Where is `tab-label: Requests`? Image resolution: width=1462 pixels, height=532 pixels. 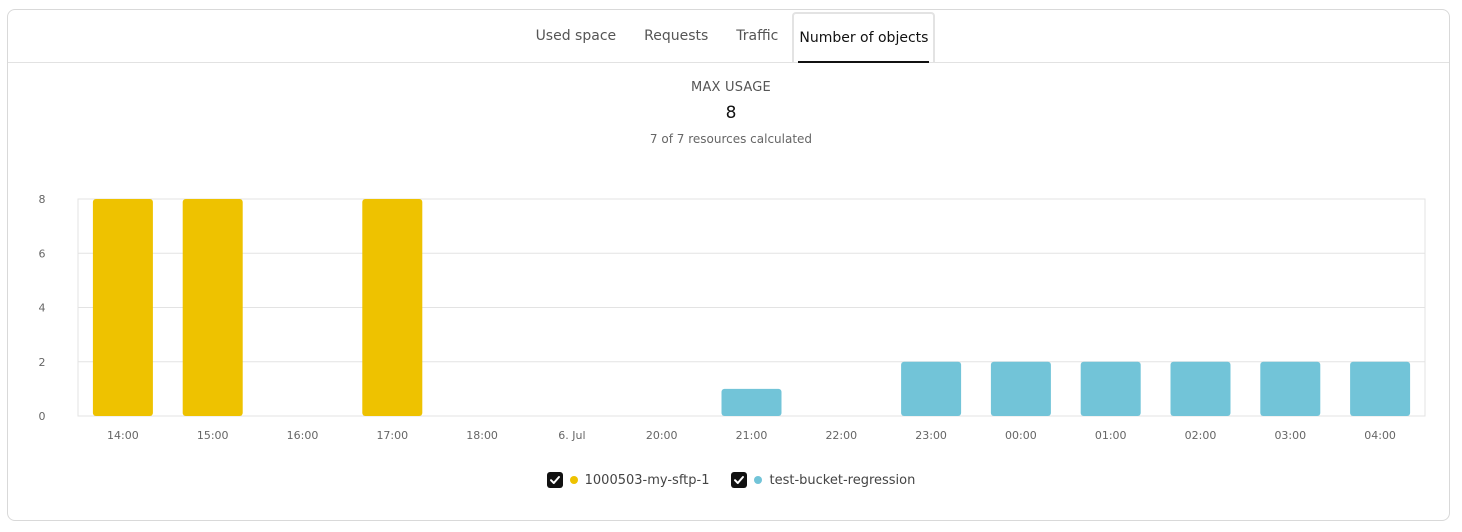
tab-label: Requests is located at coordinates (676, 36).